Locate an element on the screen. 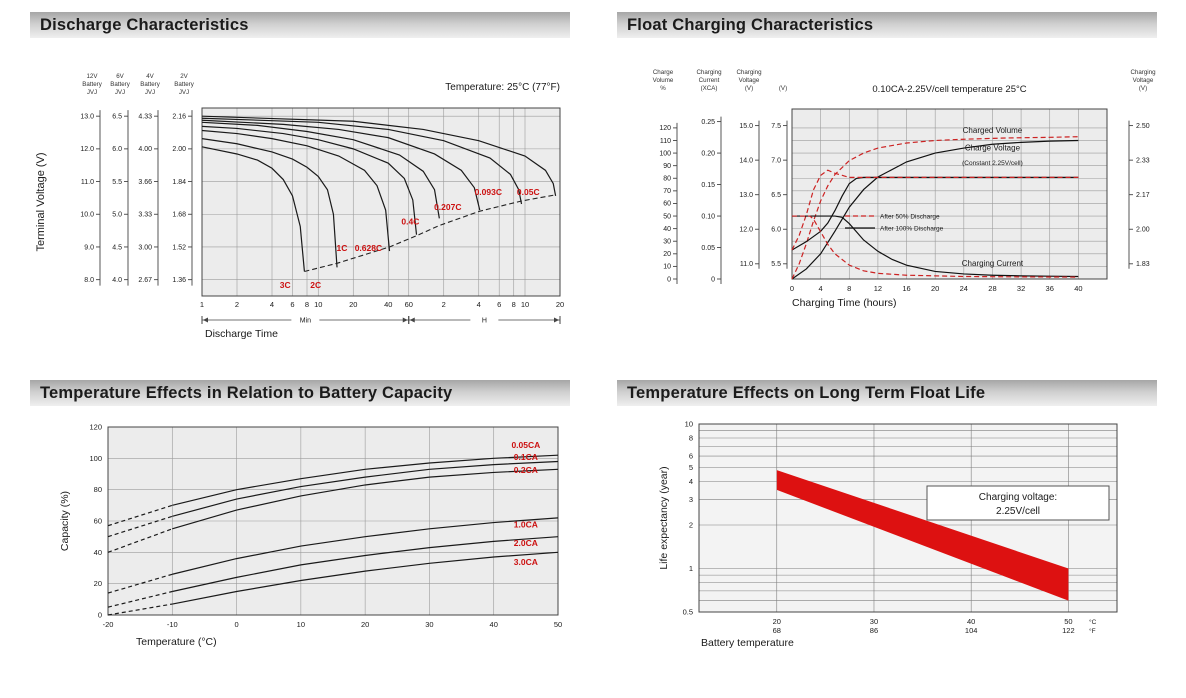 This screenshot has width=1186, height=698. axis-tick-label: 10 is located at coordinates (667, 267).